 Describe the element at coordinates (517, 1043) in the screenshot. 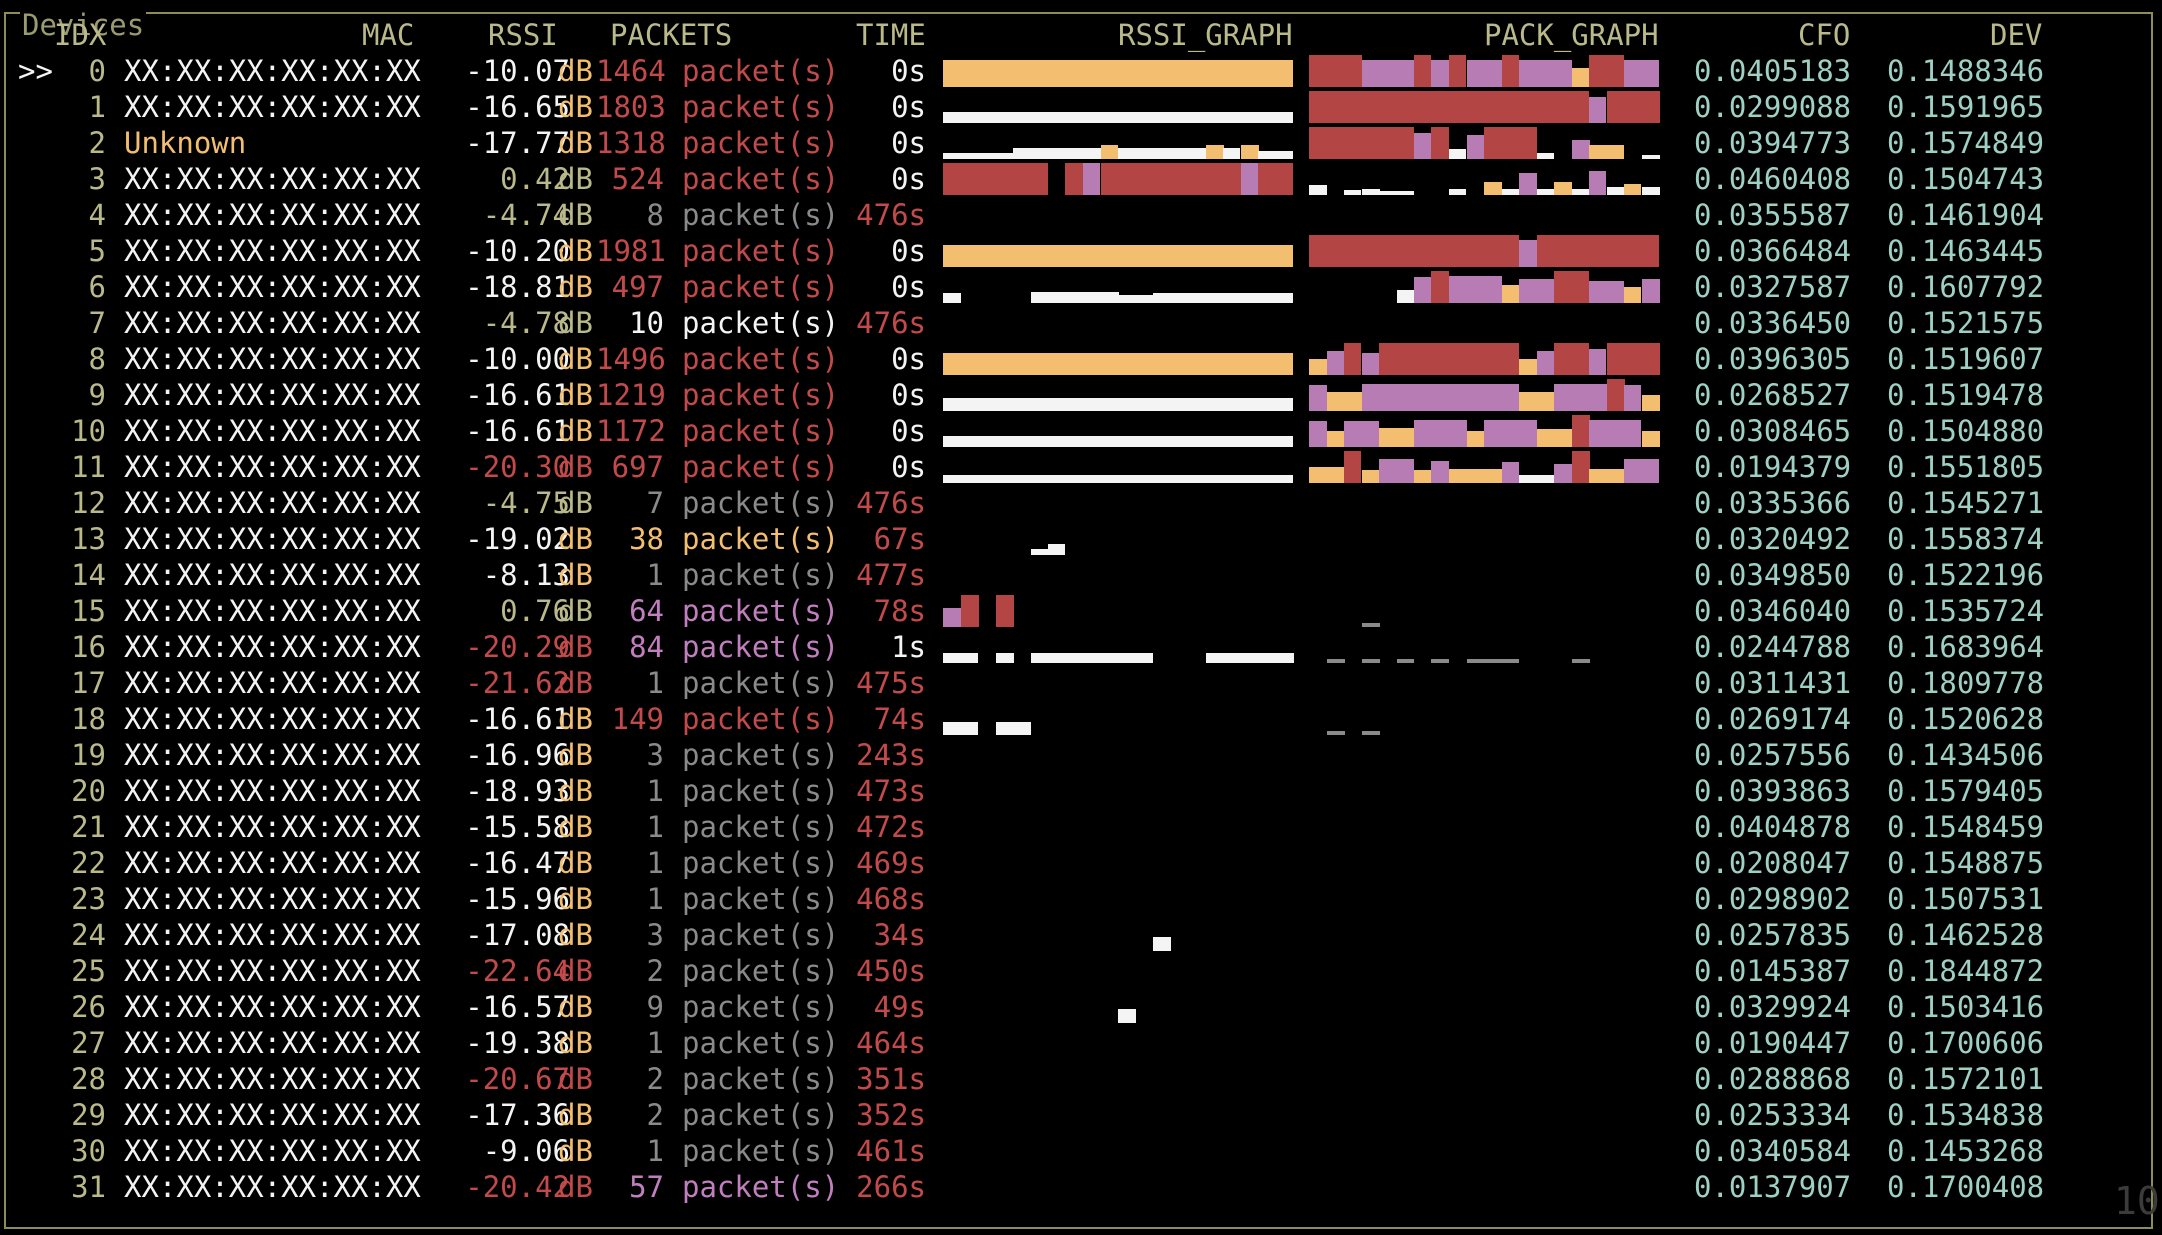

I see `device-rssi: -19.38` at that location.